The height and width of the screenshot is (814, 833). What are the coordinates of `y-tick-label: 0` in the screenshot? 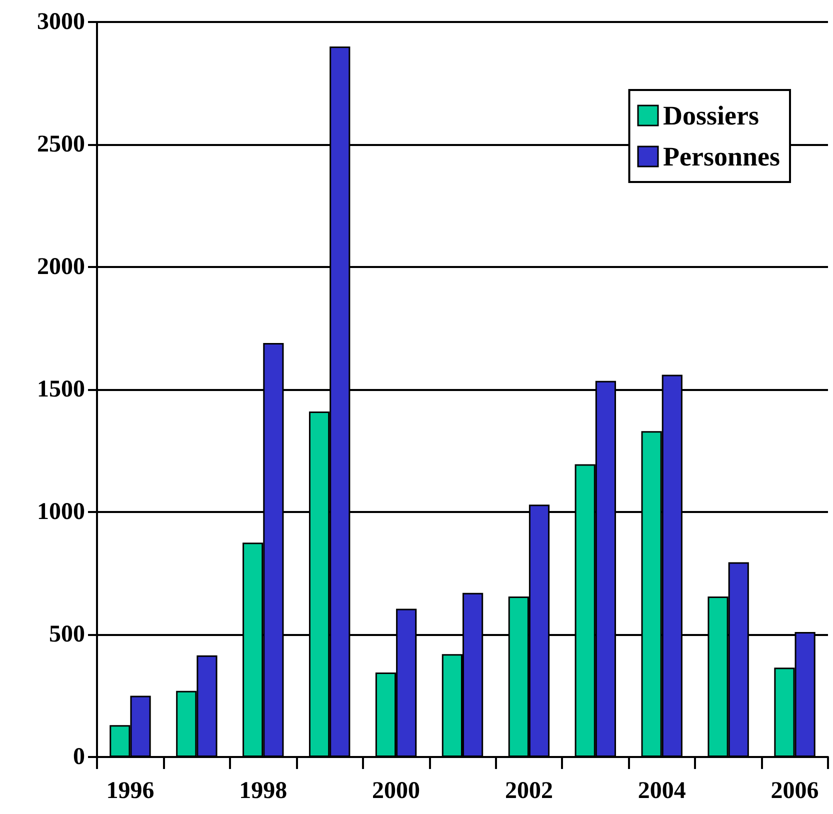 It's located at (79, 757).